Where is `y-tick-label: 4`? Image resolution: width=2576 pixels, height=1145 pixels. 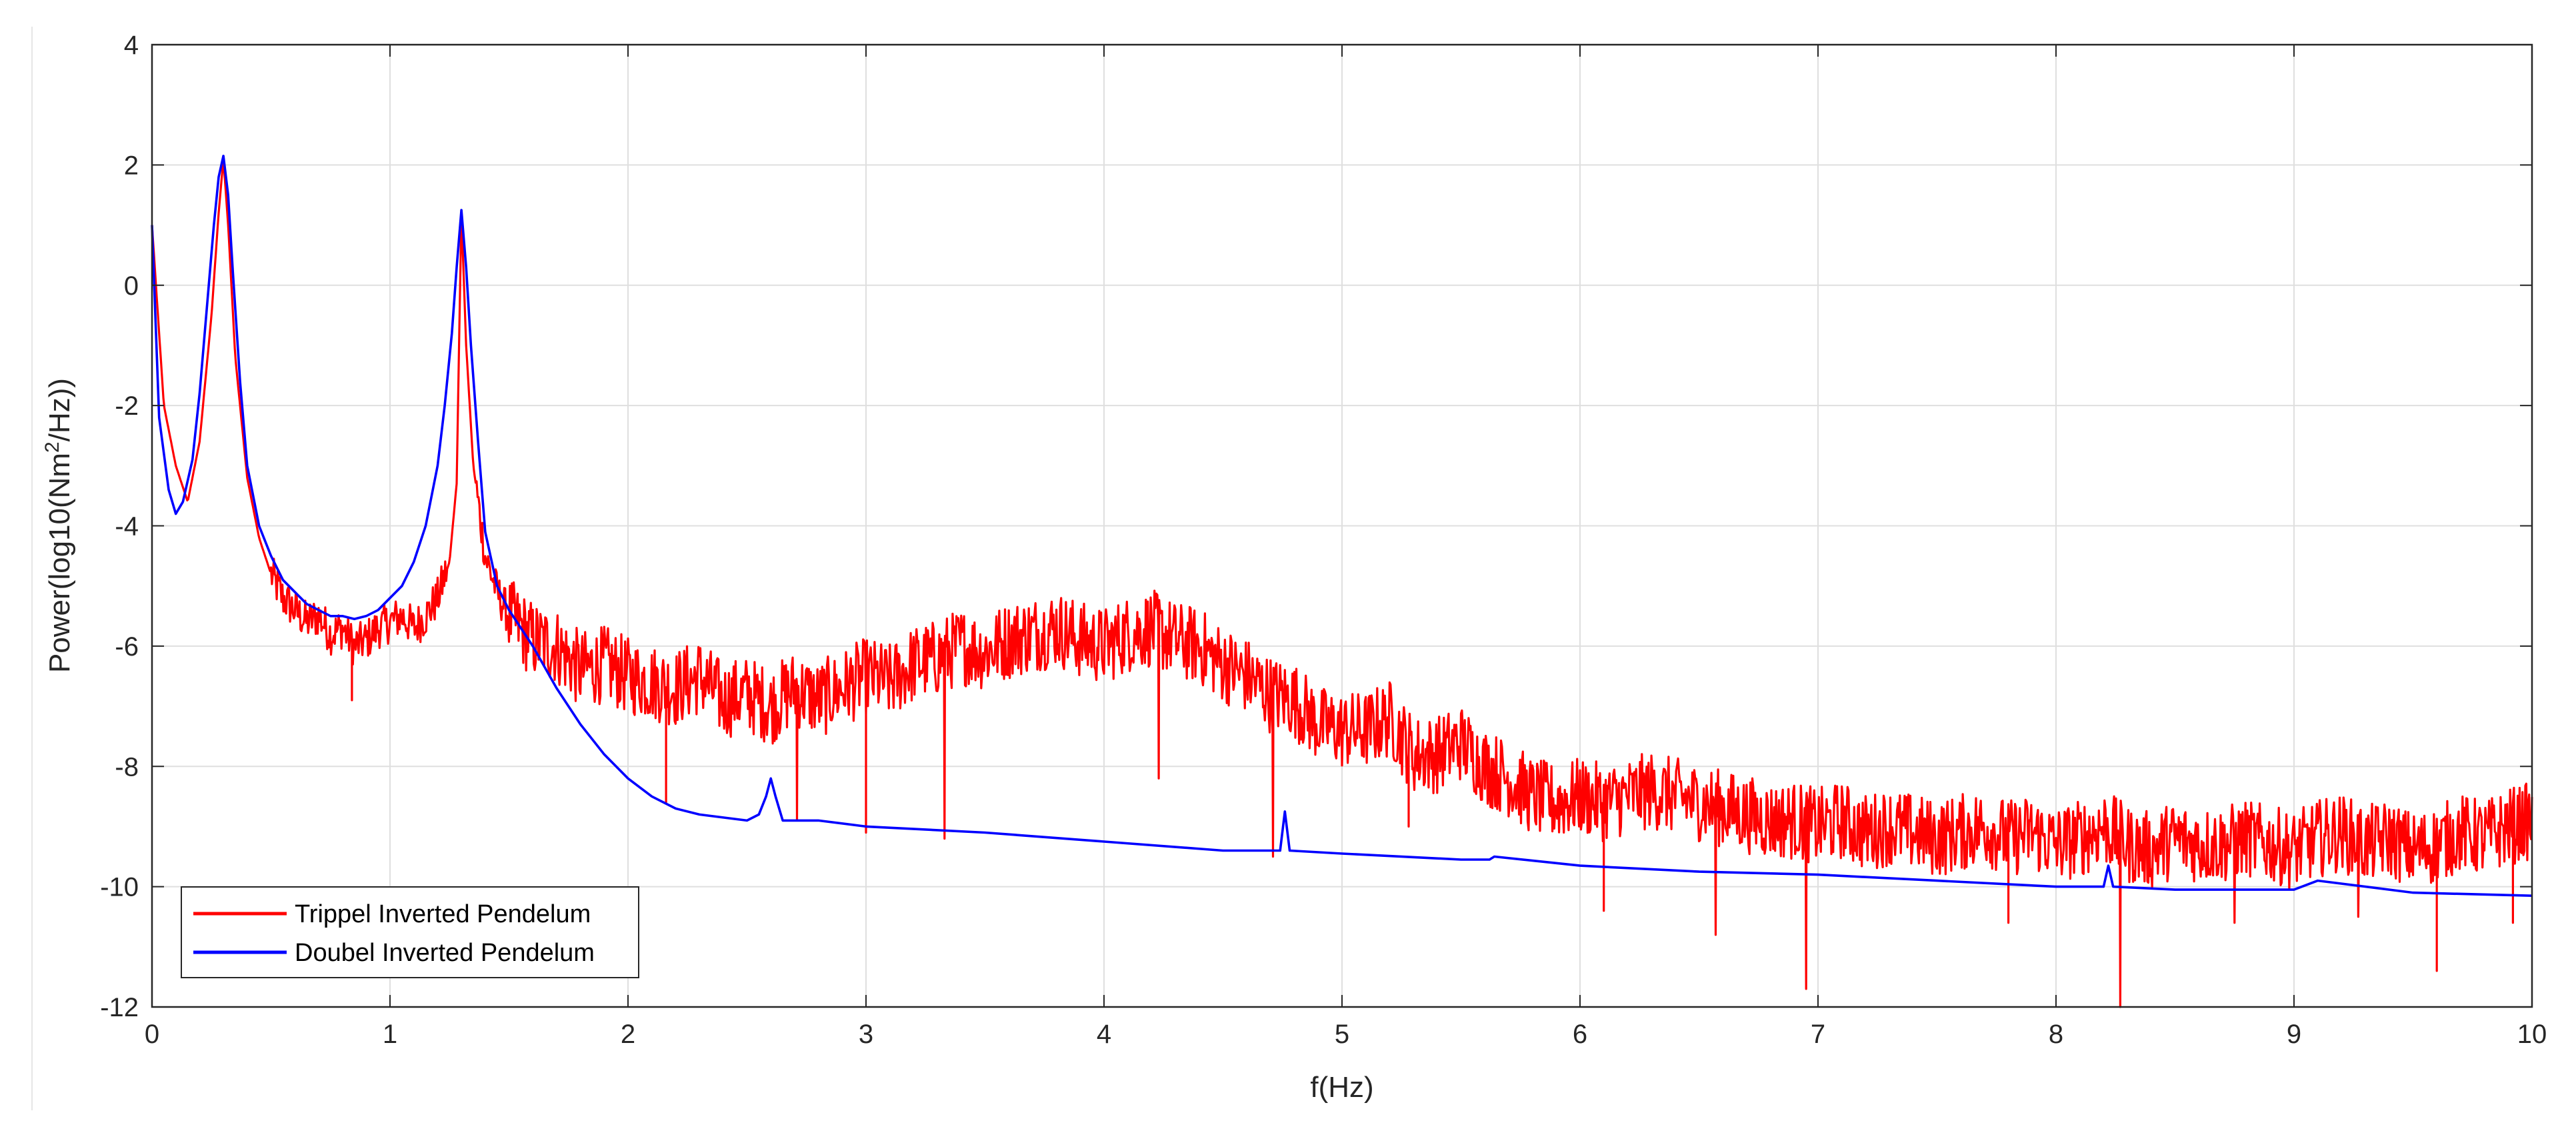 y-tick-label: 4 is located at coordinates (131, 45).